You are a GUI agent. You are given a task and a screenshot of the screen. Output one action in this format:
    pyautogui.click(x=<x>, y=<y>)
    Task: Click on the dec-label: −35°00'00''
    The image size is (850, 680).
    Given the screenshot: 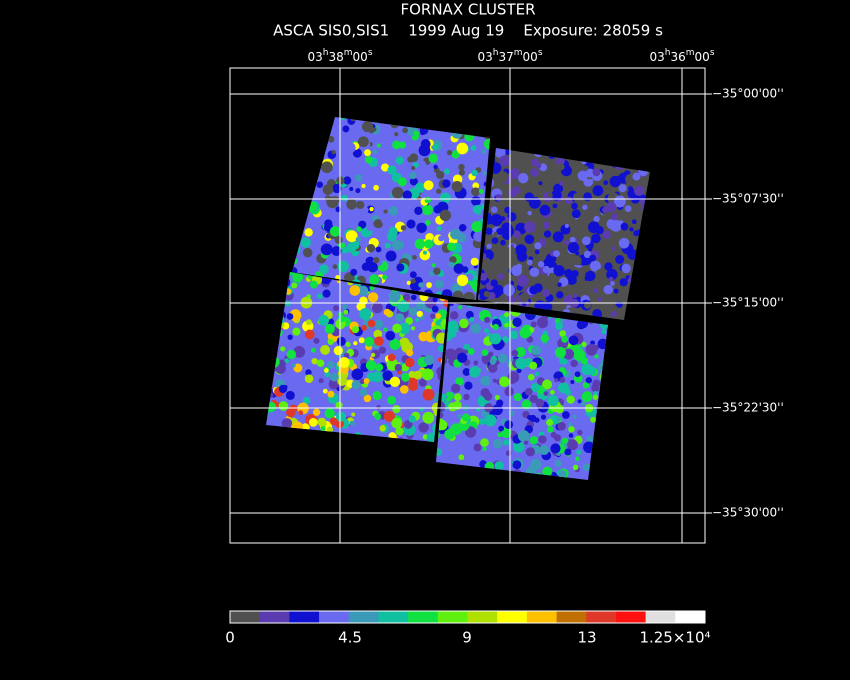 What is the action you would take?
    pyautogui.click(x=748, y=94)
    